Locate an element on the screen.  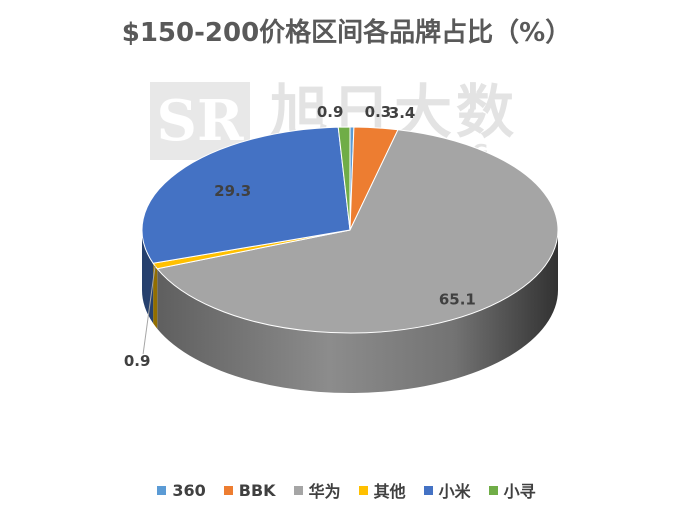
legend-label-2: 华为 is located at coordinates (324, 491).